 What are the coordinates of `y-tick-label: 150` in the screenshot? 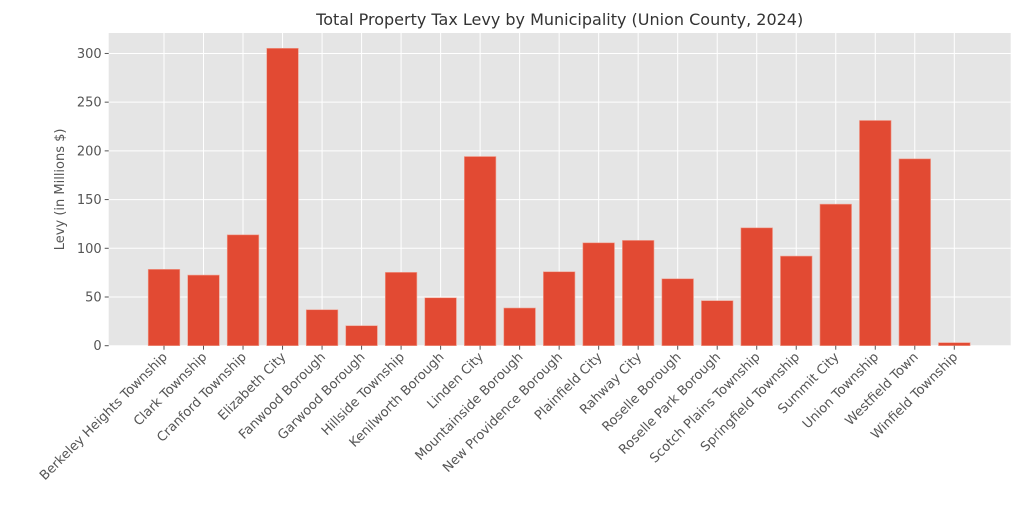 It's located at (89, 200).